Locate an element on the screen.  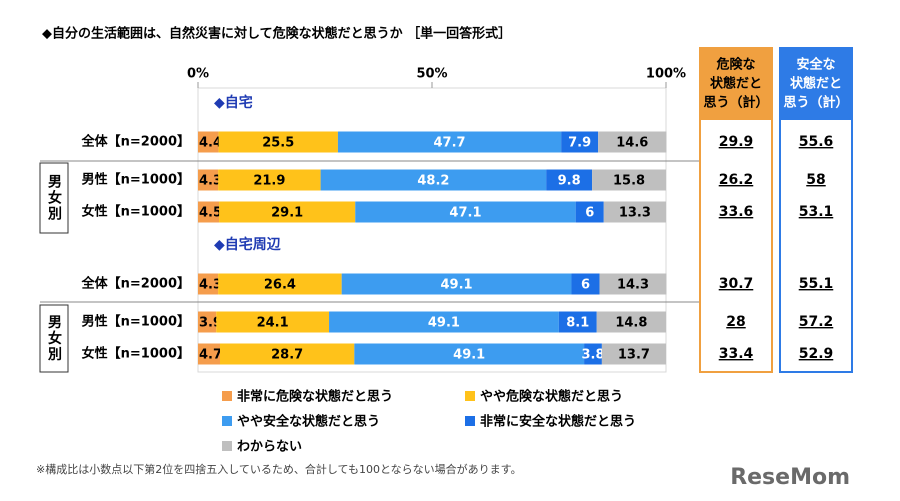
side-value: 55.1 is located at coordinates (816, 284).